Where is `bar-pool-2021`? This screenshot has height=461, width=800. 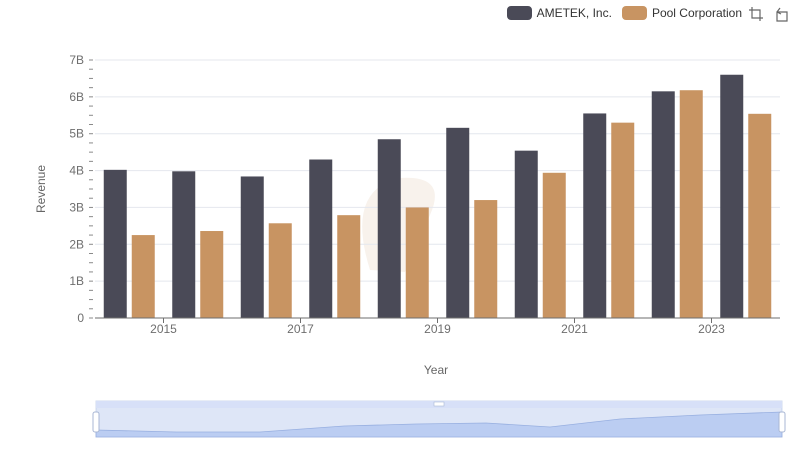
bar-pool-2021 is located at coordinates (623, 220).